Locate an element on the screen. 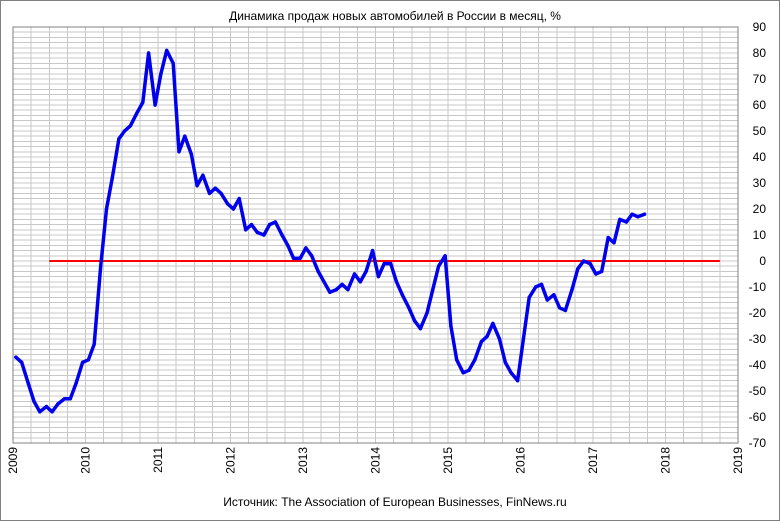  y-tick-label: 30 is located at coordinates (760, 183).